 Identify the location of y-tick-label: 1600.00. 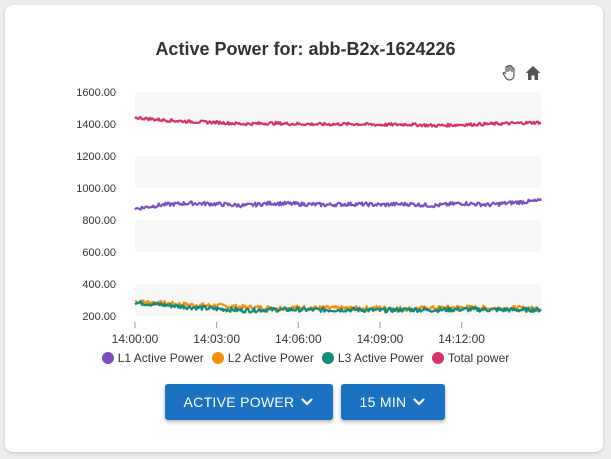
(96, 93).